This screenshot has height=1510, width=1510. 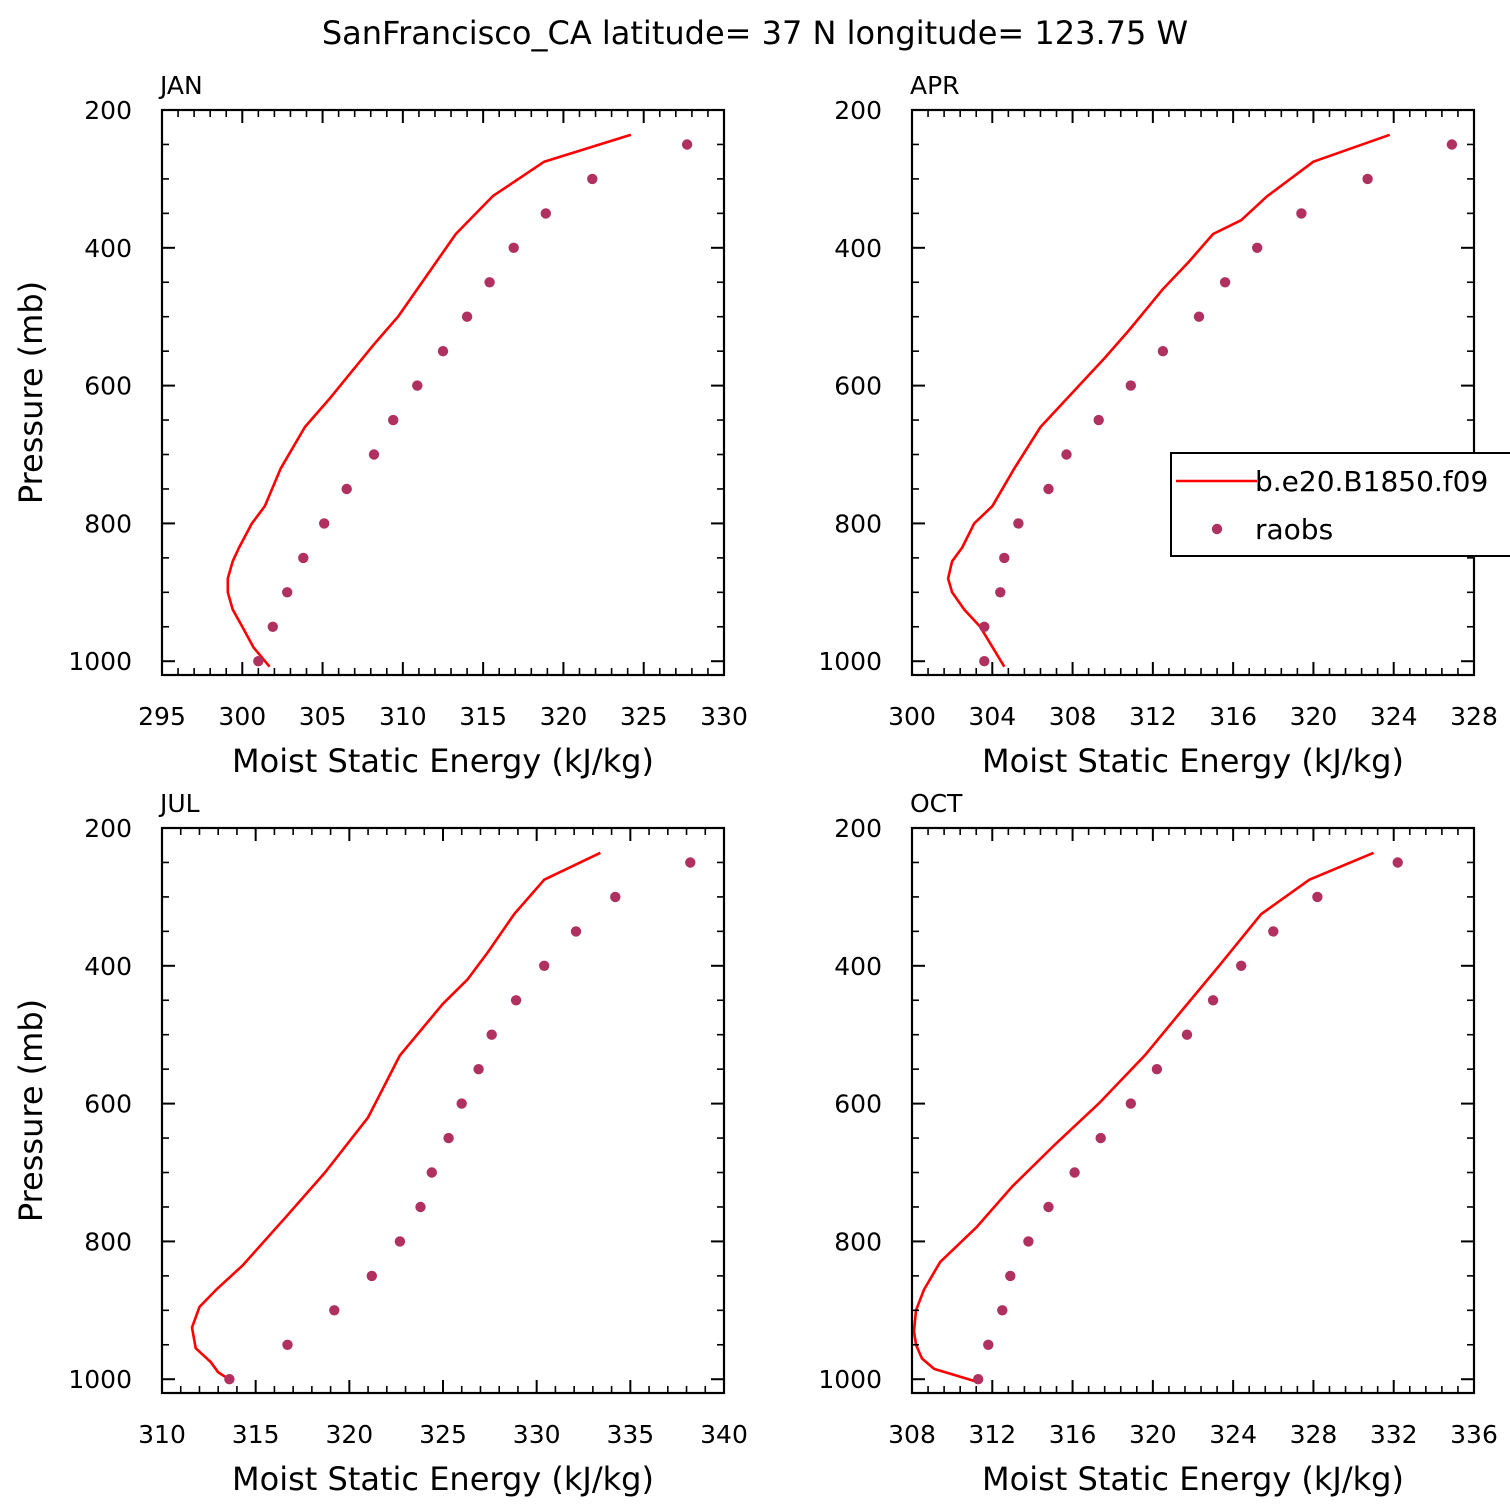 I want to click on x-tick-label: 332, so click(x=1394, y=1434).